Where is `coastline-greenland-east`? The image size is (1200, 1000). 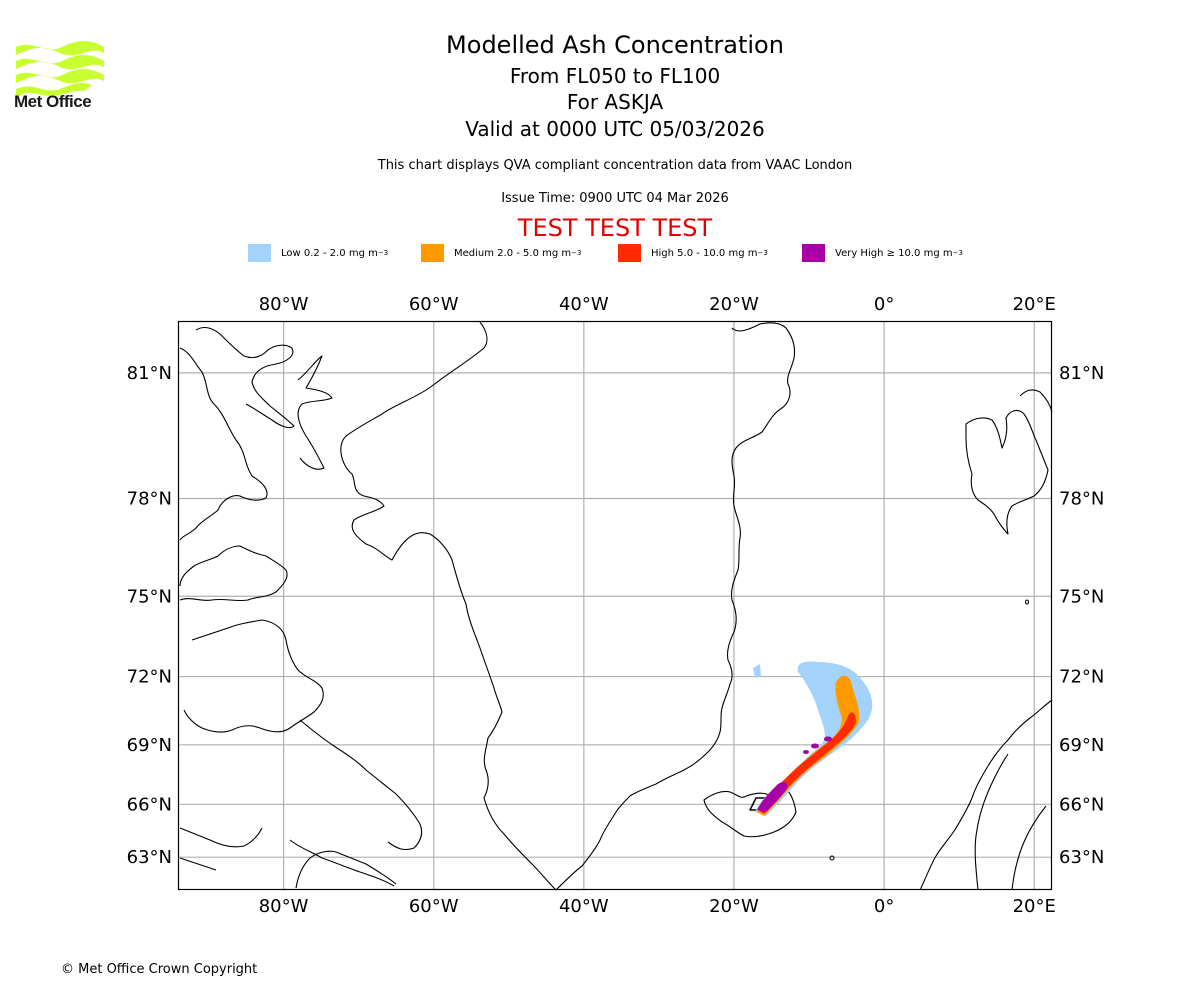
coastline-greenland-east is located at coordinates (675, 606).